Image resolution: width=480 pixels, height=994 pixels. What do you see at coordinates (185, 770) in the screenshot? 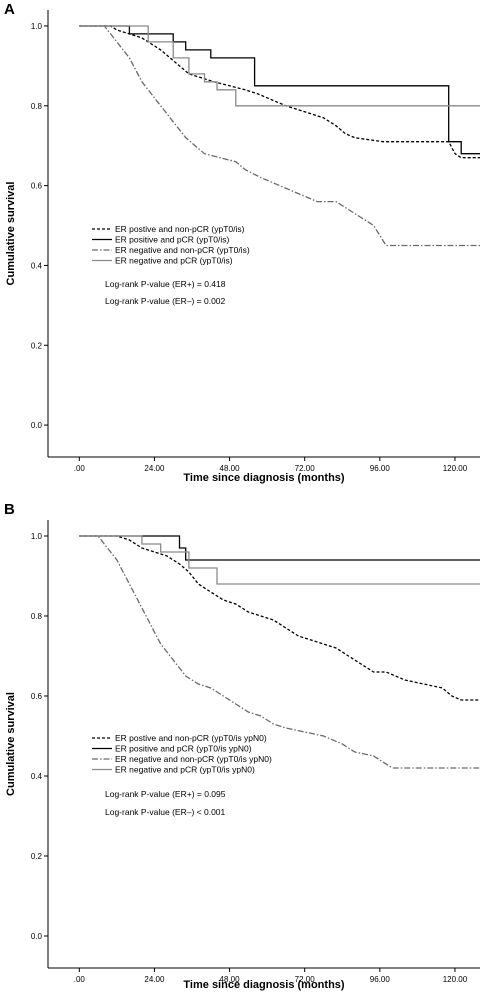
I see `legend-entry-4: ER negative and pCR (ypT0/is ypN0)` at bounding box center [185, 770].